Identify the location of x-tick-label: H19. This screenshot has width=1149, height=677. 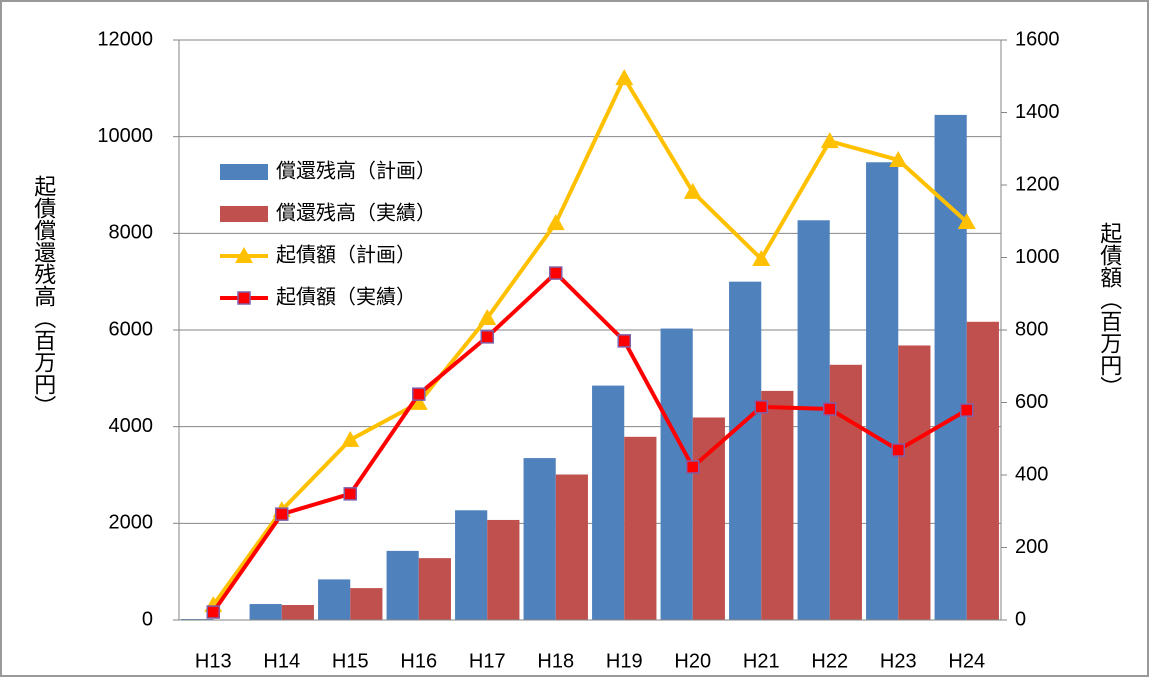
(624, 661).